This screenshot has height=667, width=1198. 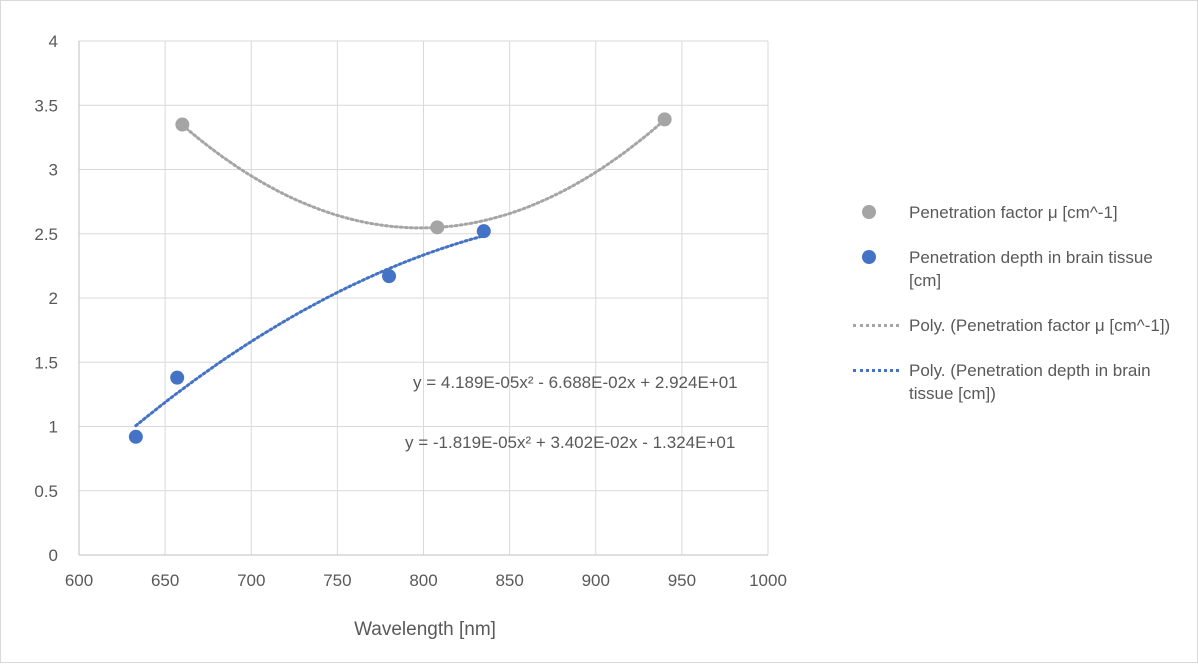 What do you see at coordinates (337, 580) in the screenshot?
I see `x-tick-label: 750` at bounding box center [337, 580].